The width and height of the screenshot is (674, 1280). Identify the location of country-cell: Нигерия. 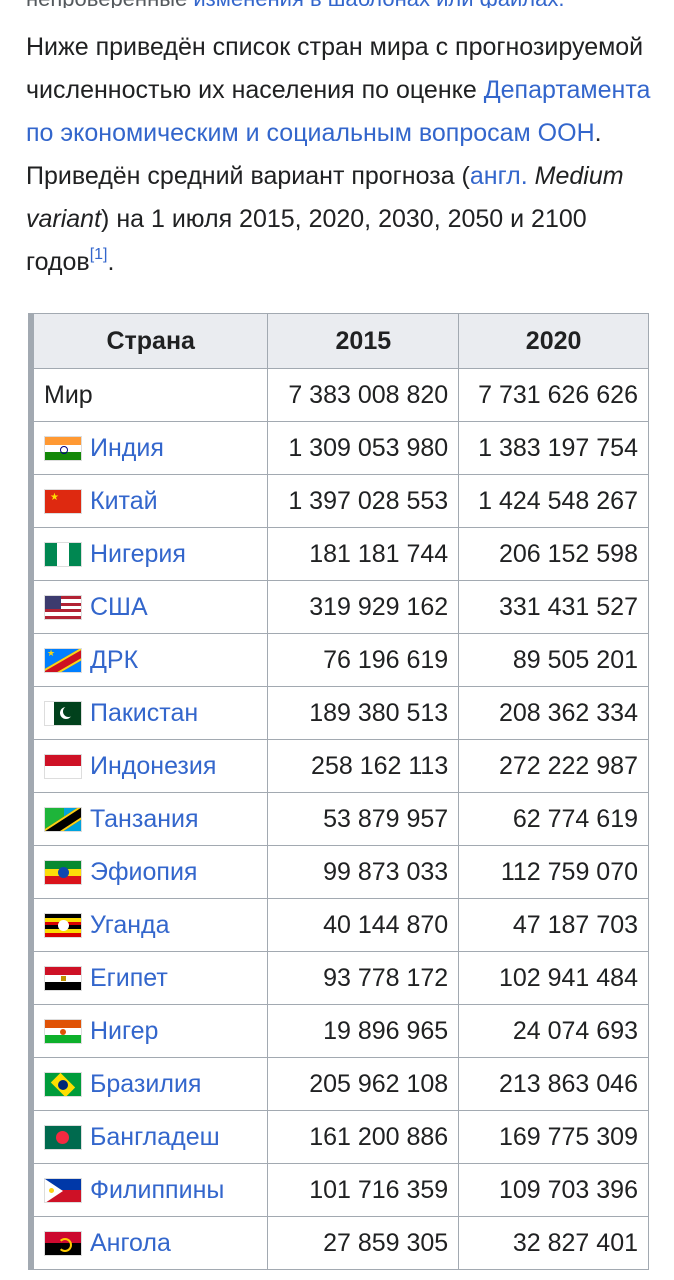
(149, 554).